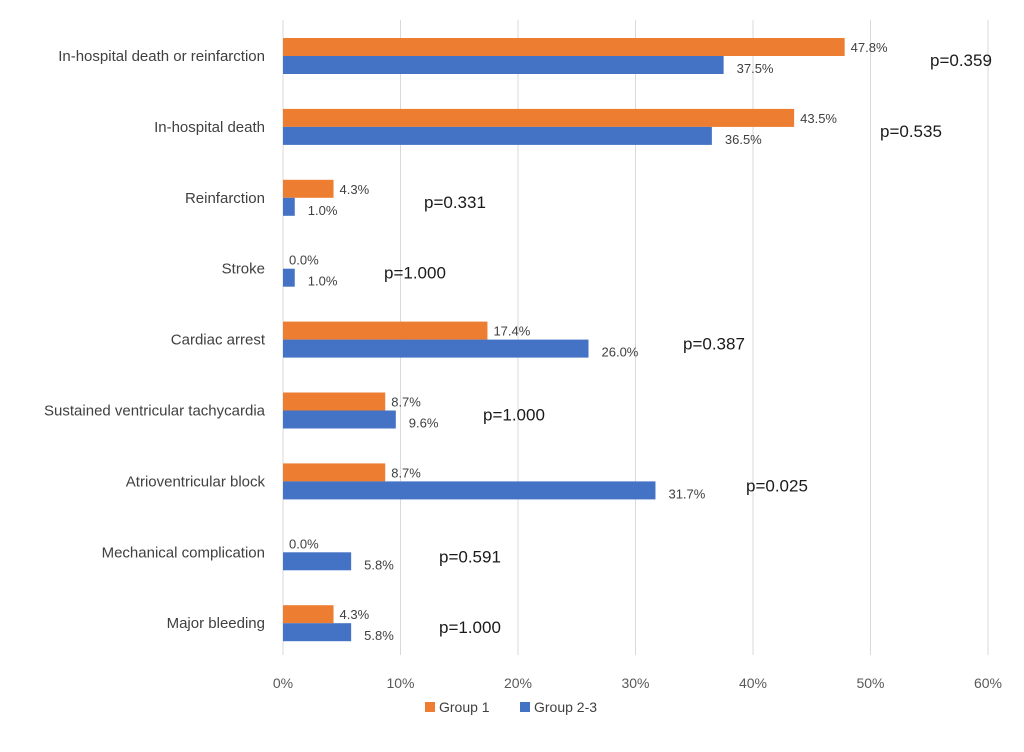  Describe the element at coordinates (988, 683) in the screenshot. I see `x-tick-label: 60%` at that location.